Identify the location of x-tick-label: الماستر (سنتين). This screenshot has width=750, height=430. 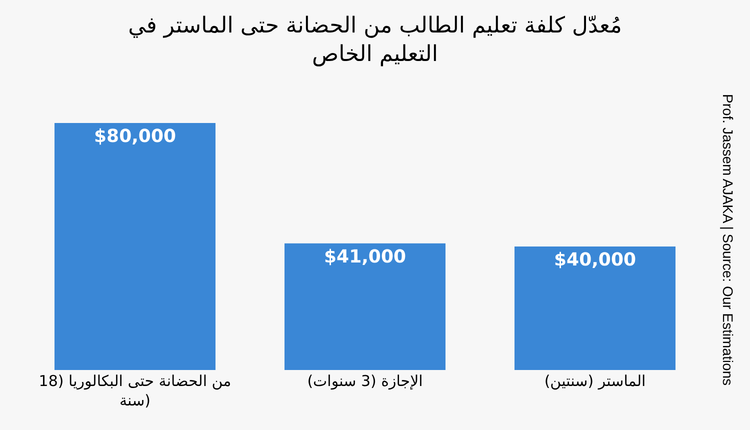
(595, 381).